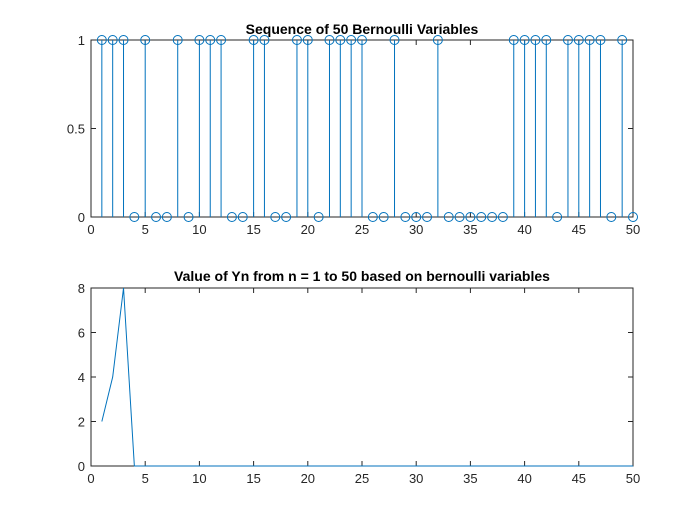 The width and height of the screenshot is (700, 525). What do you see at coordinates (81, 40) in the screenshot?
I see `y-tick-label: 1` at bounding box center [81, 40].